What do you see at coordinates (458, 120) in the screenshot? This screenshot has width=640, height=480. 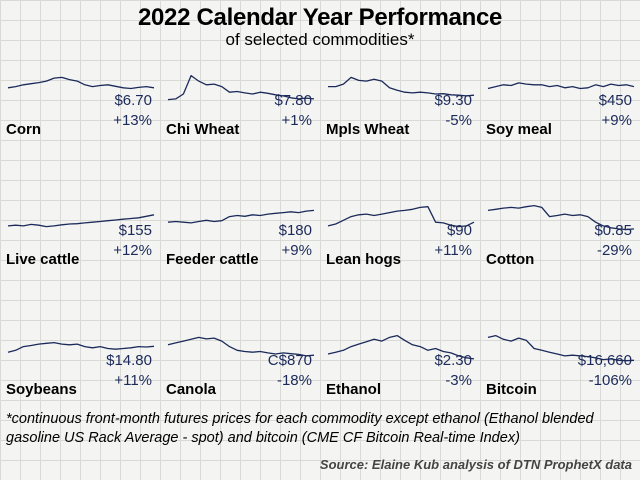 I see `commodity-change: -5%` at bounding box center [458, 120].